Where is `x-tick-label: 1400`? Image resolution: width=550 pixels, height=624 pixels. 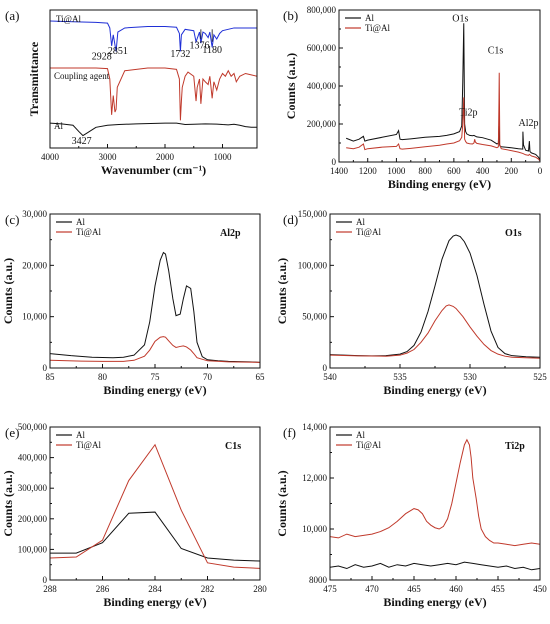 x-tick-label: 1400 is located at coordinates (339, 171).